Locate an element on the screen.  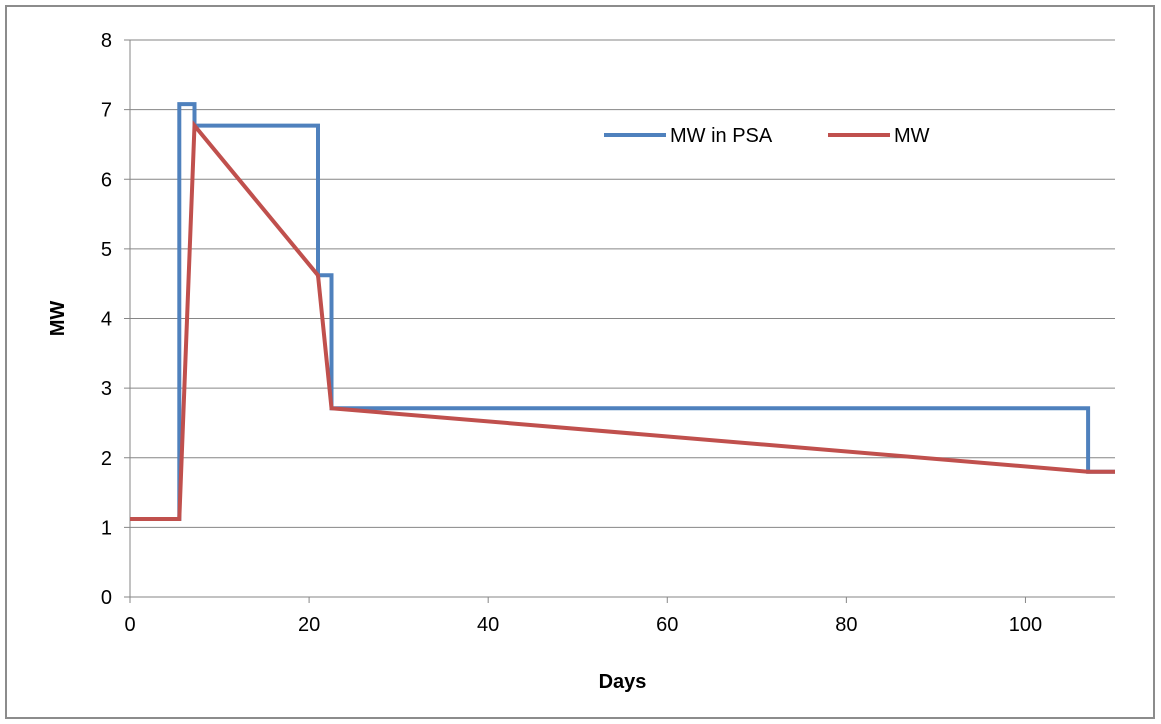
y-tick-label-7: 7 is located at coordinates (106, 111).